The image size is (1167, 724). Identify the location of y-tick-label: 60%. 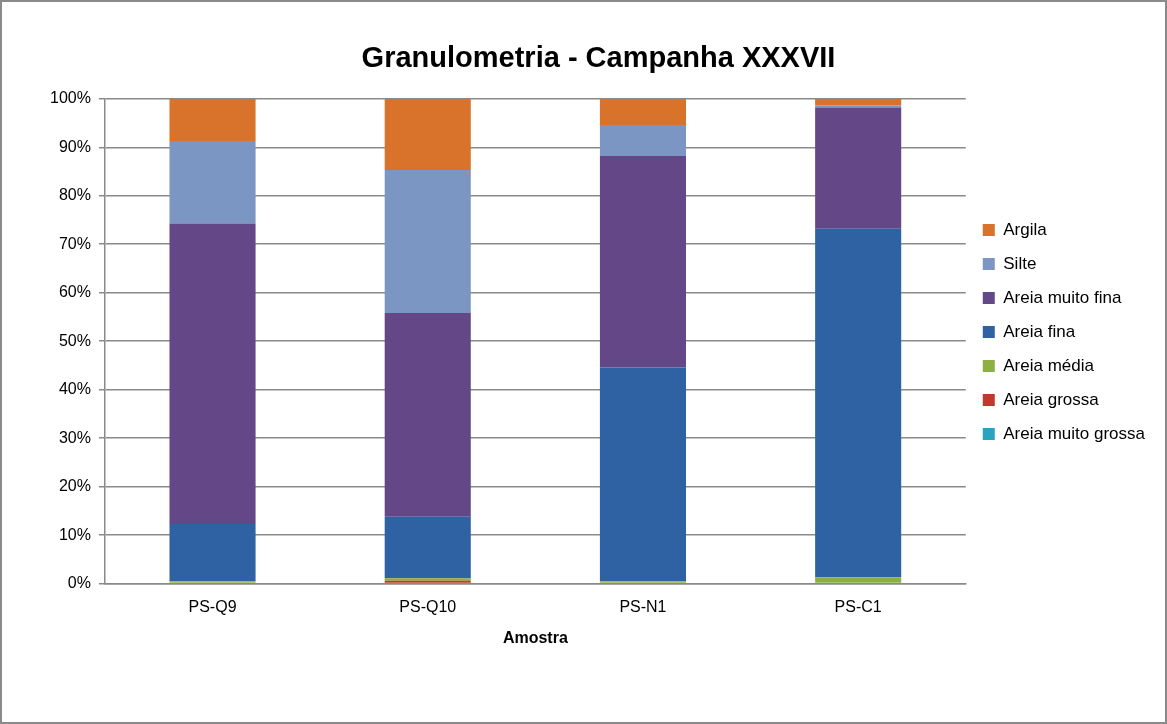
(74, 292).